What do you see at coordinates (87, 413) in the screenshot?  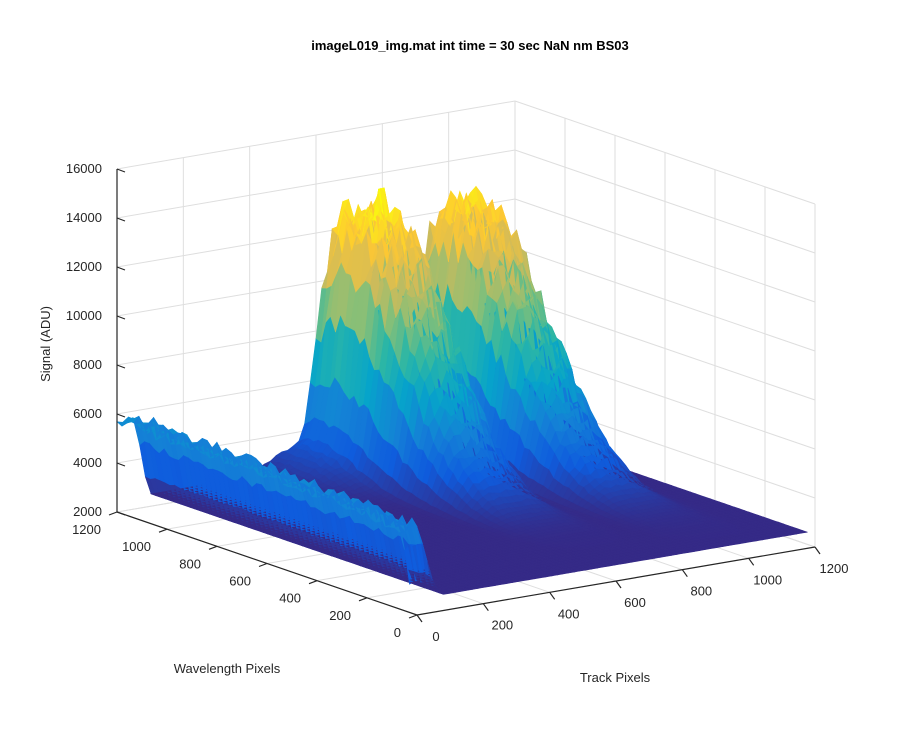 I see `z-tick-label: 6000` at bounding box center [87, 413].